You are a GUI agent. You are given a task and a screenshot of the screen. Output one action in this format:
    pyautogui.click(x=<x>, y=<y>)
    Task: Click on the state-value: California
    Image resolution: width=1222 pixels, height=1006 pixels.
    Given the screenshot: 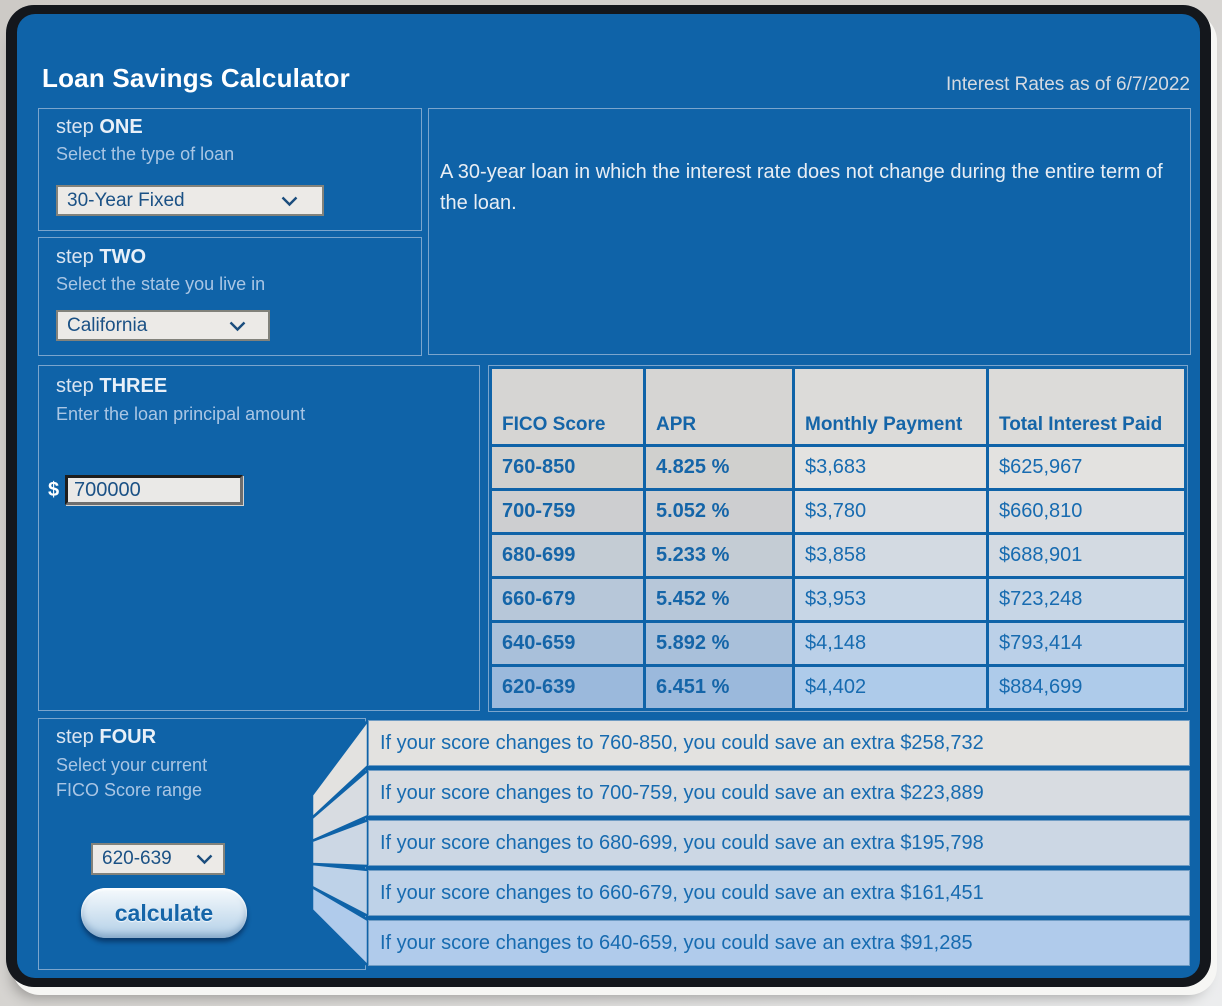 What is the action you would take?
    pyautogui.click(x=107, y=325)
    